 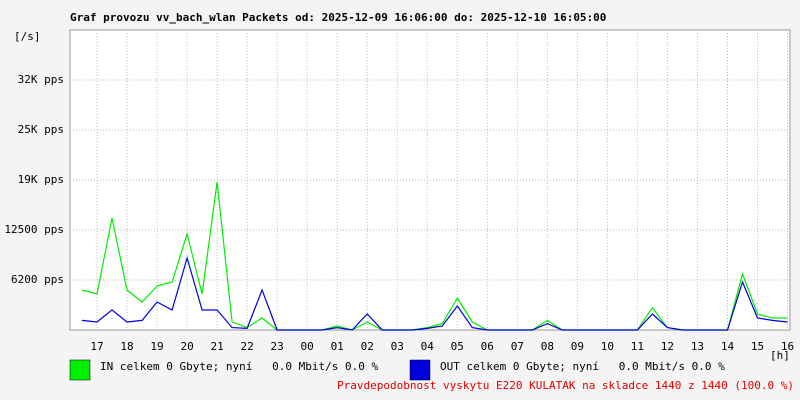 What do you see at coordinates (757, 346) in the screenshot?
I see `x-tick-label: 15` at bounding box center [757, 346].